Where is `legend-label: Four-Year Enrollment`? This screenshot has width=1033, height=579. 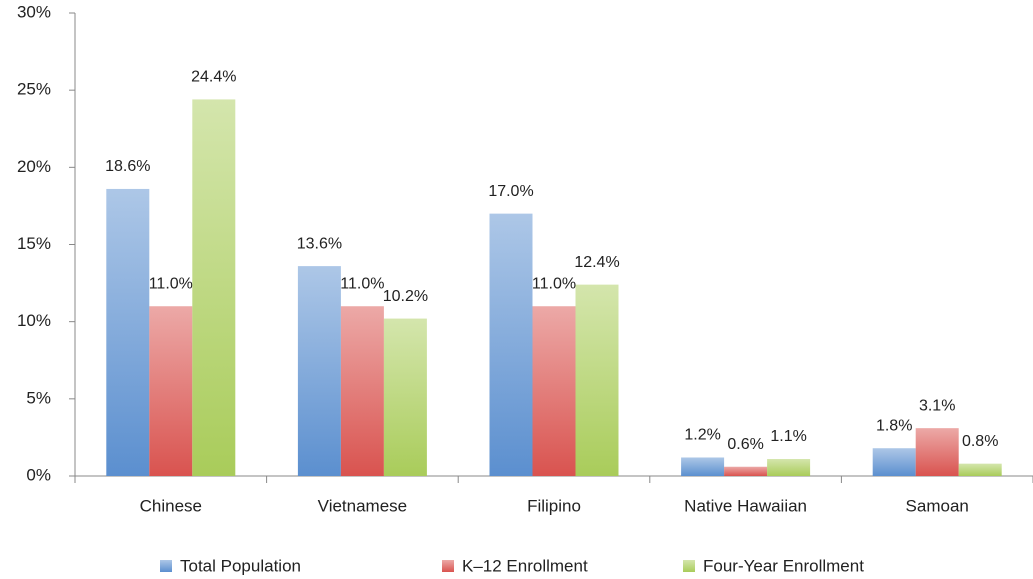 legend-label: Four-Year Enrollment is located at coordinates (783, 565).